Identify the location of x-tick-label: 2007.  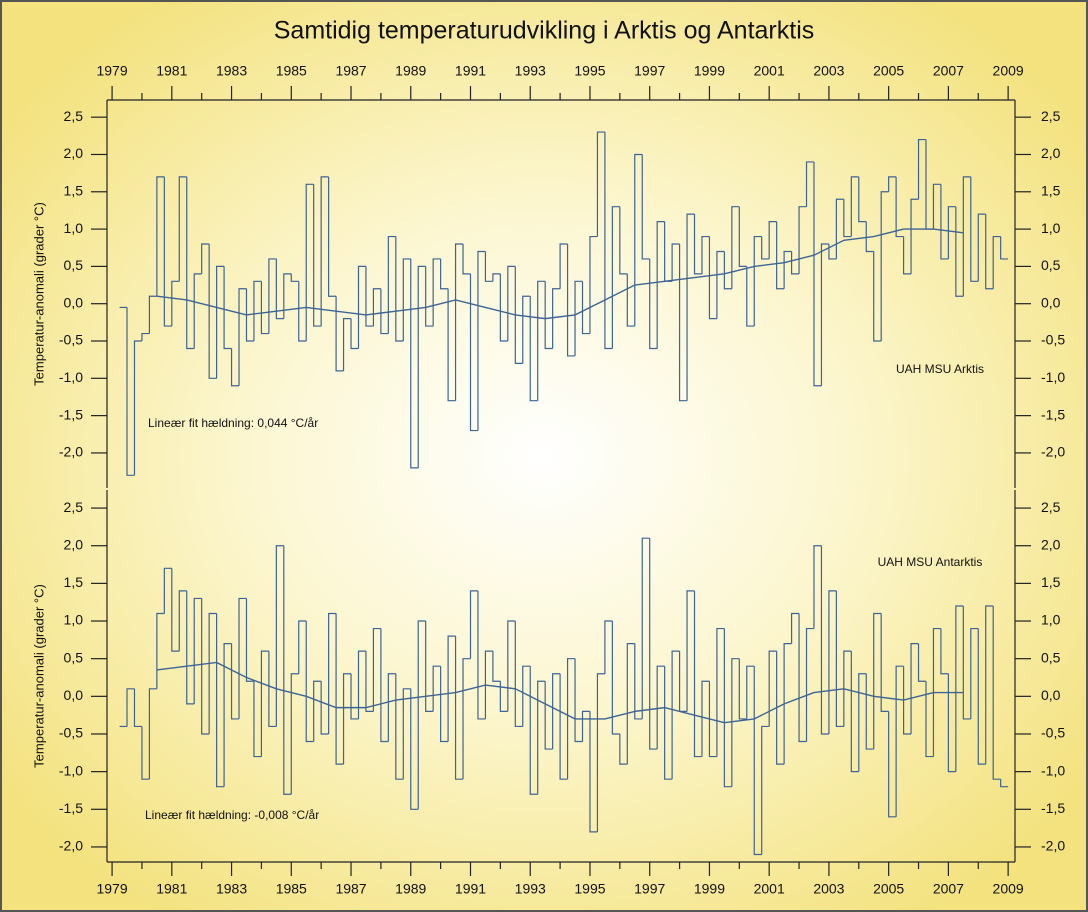
(948, 889).